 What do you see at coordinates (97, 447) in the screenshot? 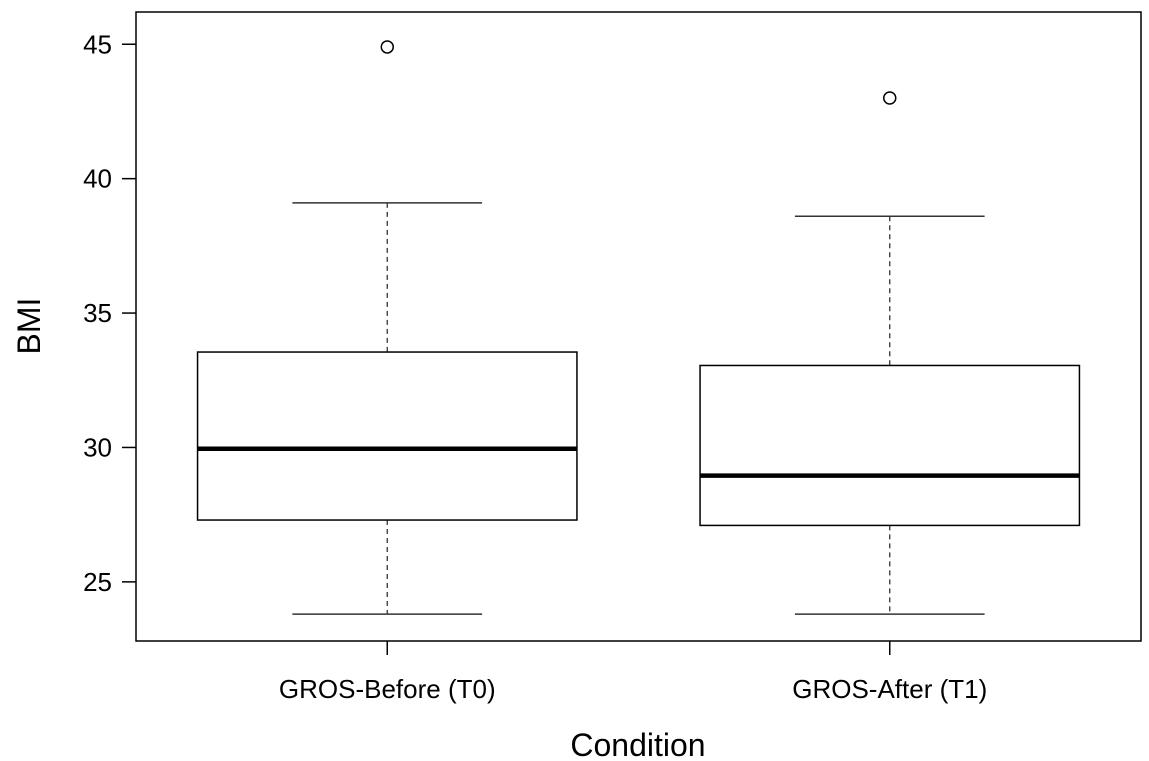
I see `y-tick-label: 30` at bounding box center [97, 447].